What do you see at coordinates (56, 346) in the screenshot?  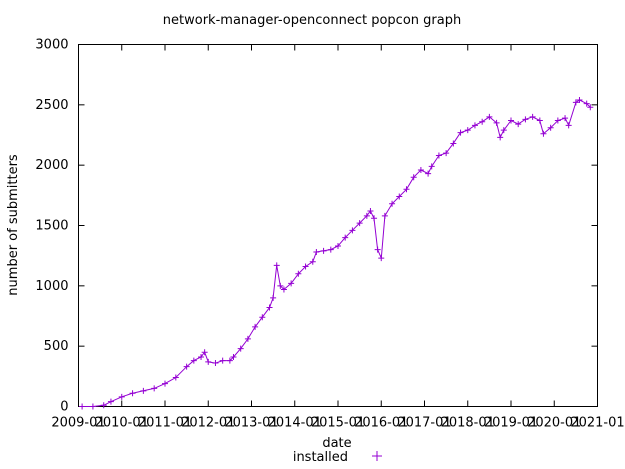 I see `y-tick-label: 500` at bounding box center [56, 346].